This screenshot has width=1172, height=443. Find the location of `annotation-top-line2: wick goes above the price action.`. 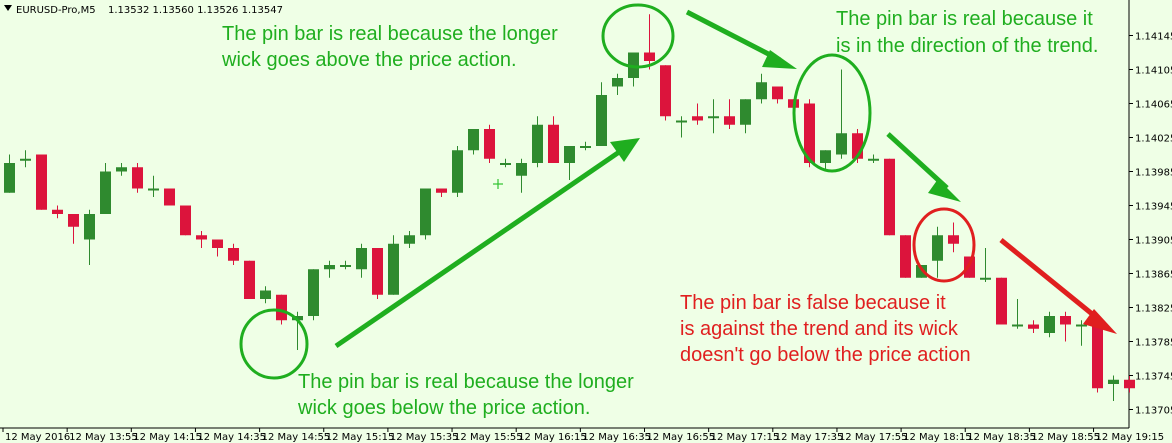

annotation-top-line2: wick goes above the price action. is located at coordinates (369, 60).